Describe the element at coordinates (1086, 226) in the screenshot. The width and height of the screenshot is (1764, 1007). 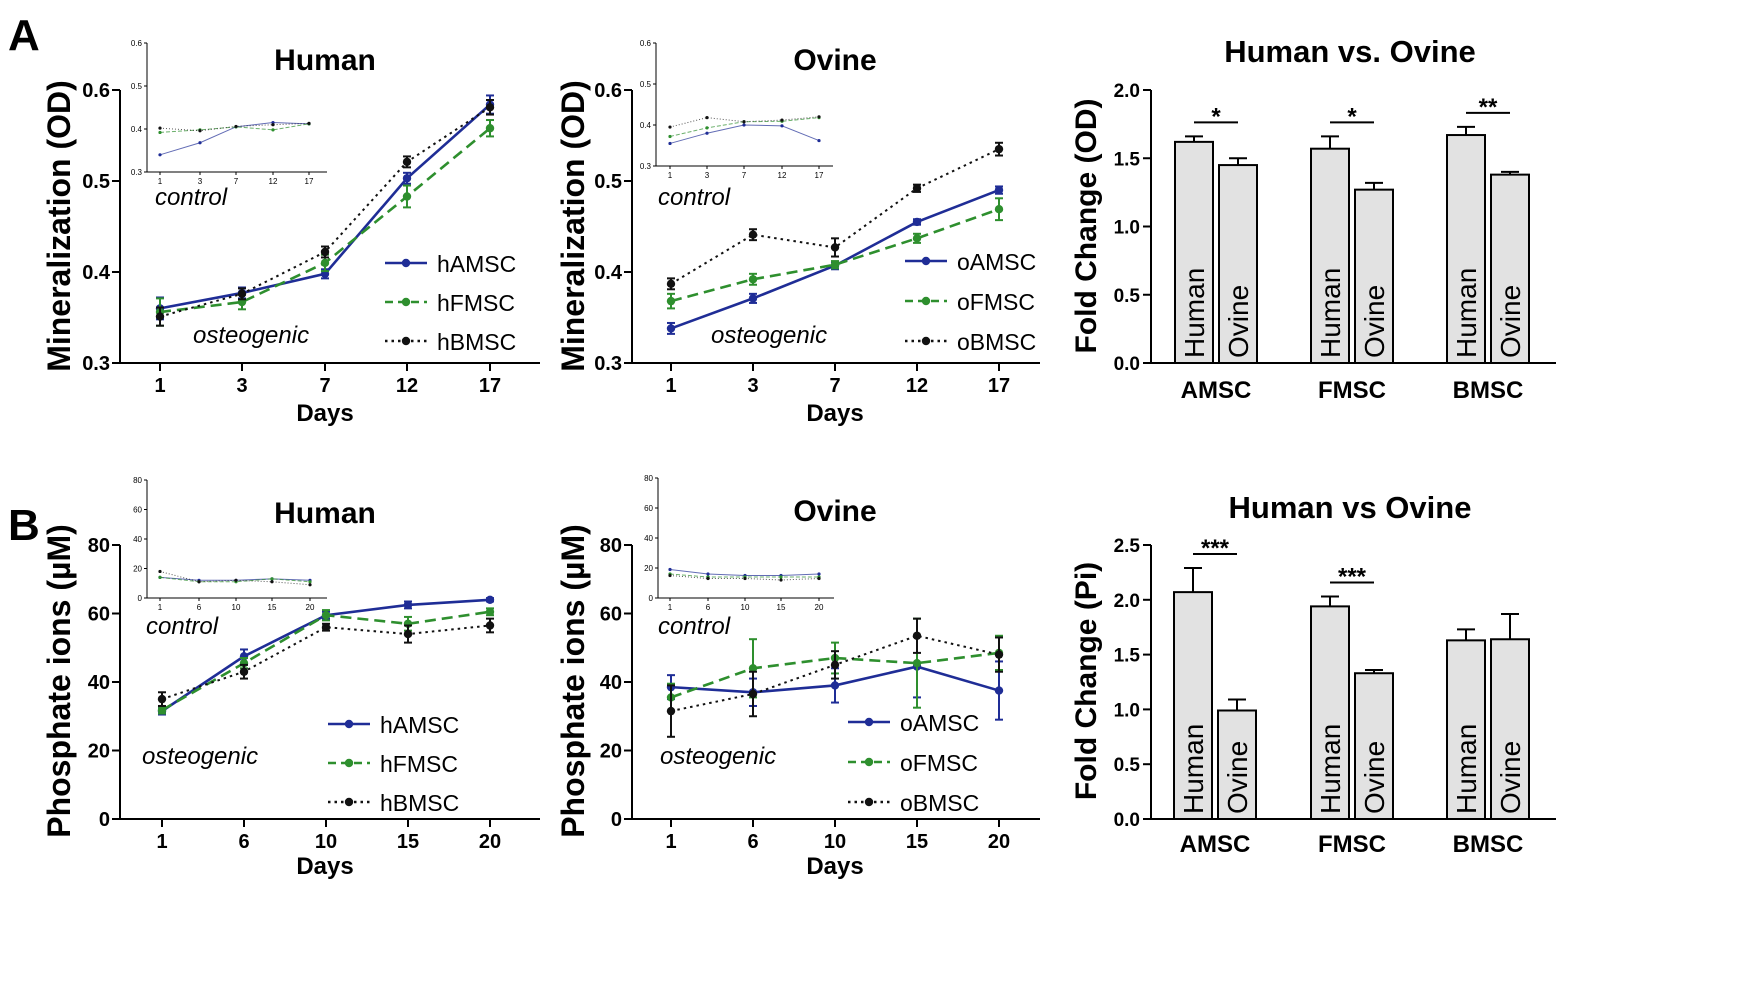
I see `y-axis-label: Fold Change (OD)` at that location.